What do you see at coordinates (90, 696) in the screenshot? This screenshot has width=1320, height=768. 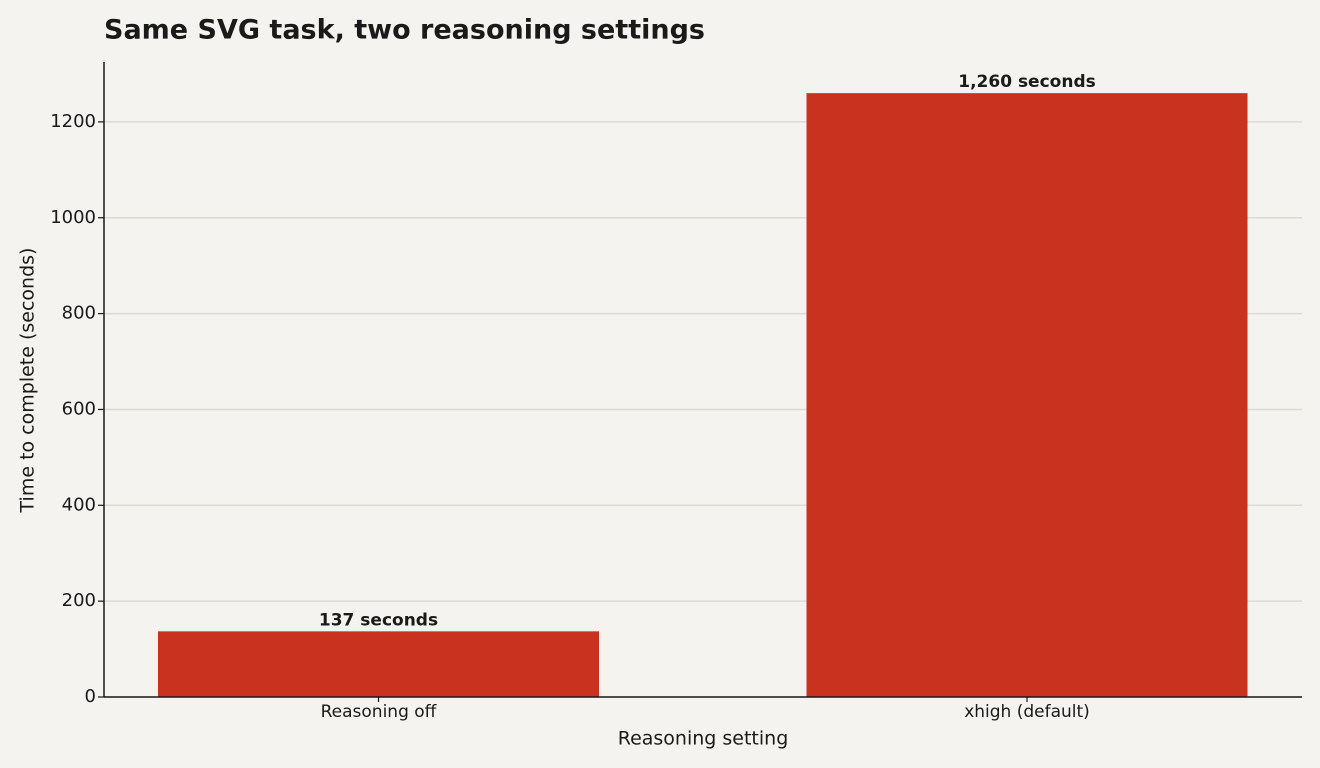 I see `y-tick-label: 0` at bounding box center [90, 696].